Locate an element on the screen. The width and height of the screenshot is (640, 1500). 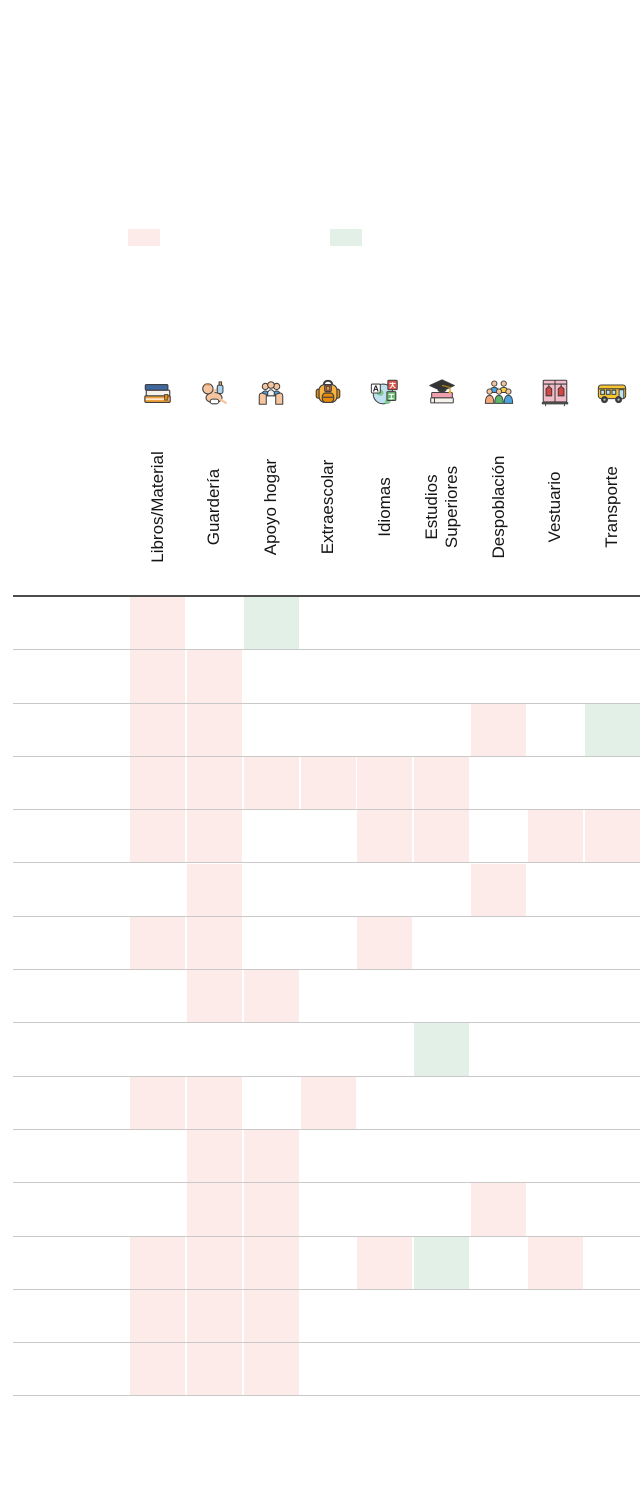
column-label-text: Libros/Material is located at coordinates (158, 507).